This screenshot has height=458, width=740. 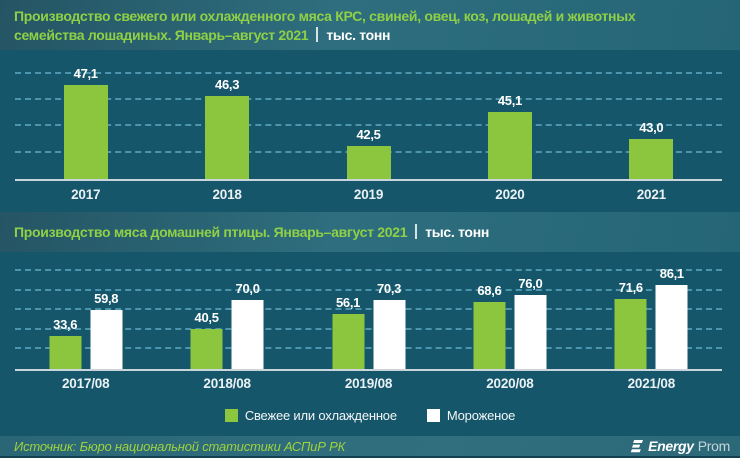 I want to click on slot-2020: 45,1, so click(x=509, y=123).